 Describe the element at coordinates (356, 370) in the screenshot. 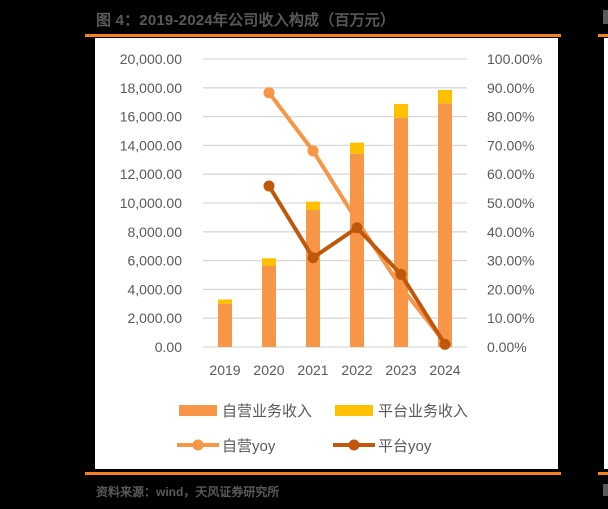

I see `x-axis-tick: 2022` at that location.